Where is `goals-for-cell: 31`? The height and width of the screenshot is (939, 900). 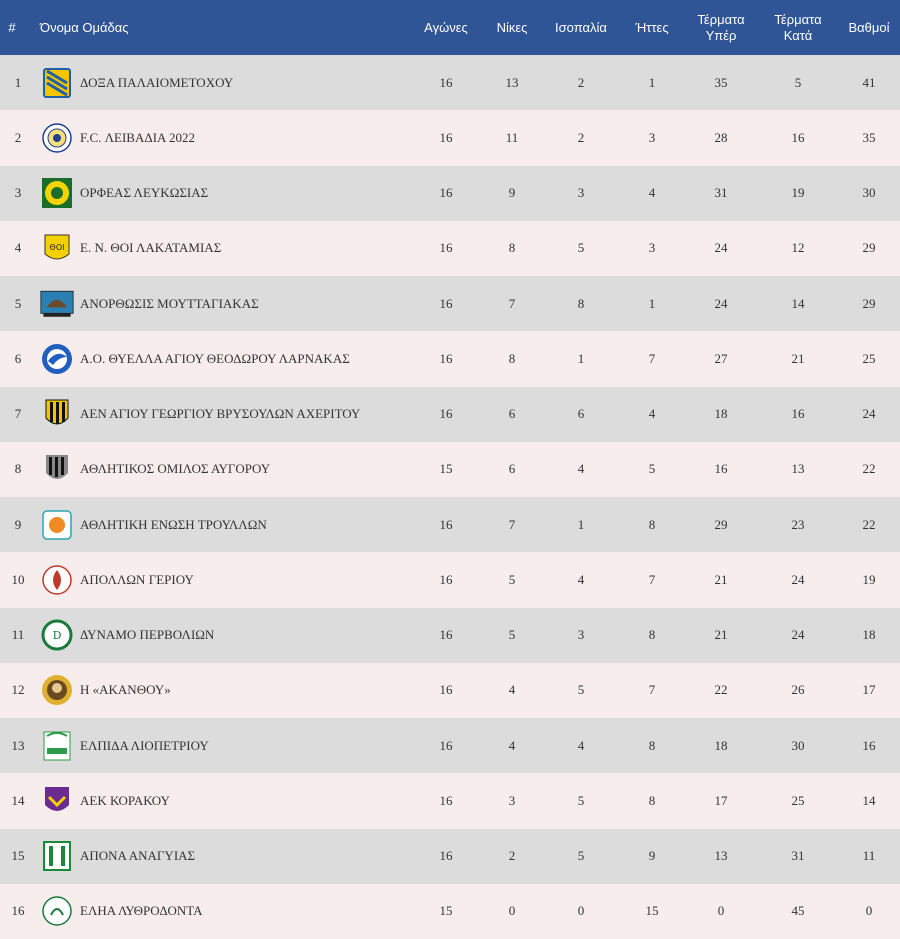
goals-for-cell: 31 is located at coordinates (721, 193).